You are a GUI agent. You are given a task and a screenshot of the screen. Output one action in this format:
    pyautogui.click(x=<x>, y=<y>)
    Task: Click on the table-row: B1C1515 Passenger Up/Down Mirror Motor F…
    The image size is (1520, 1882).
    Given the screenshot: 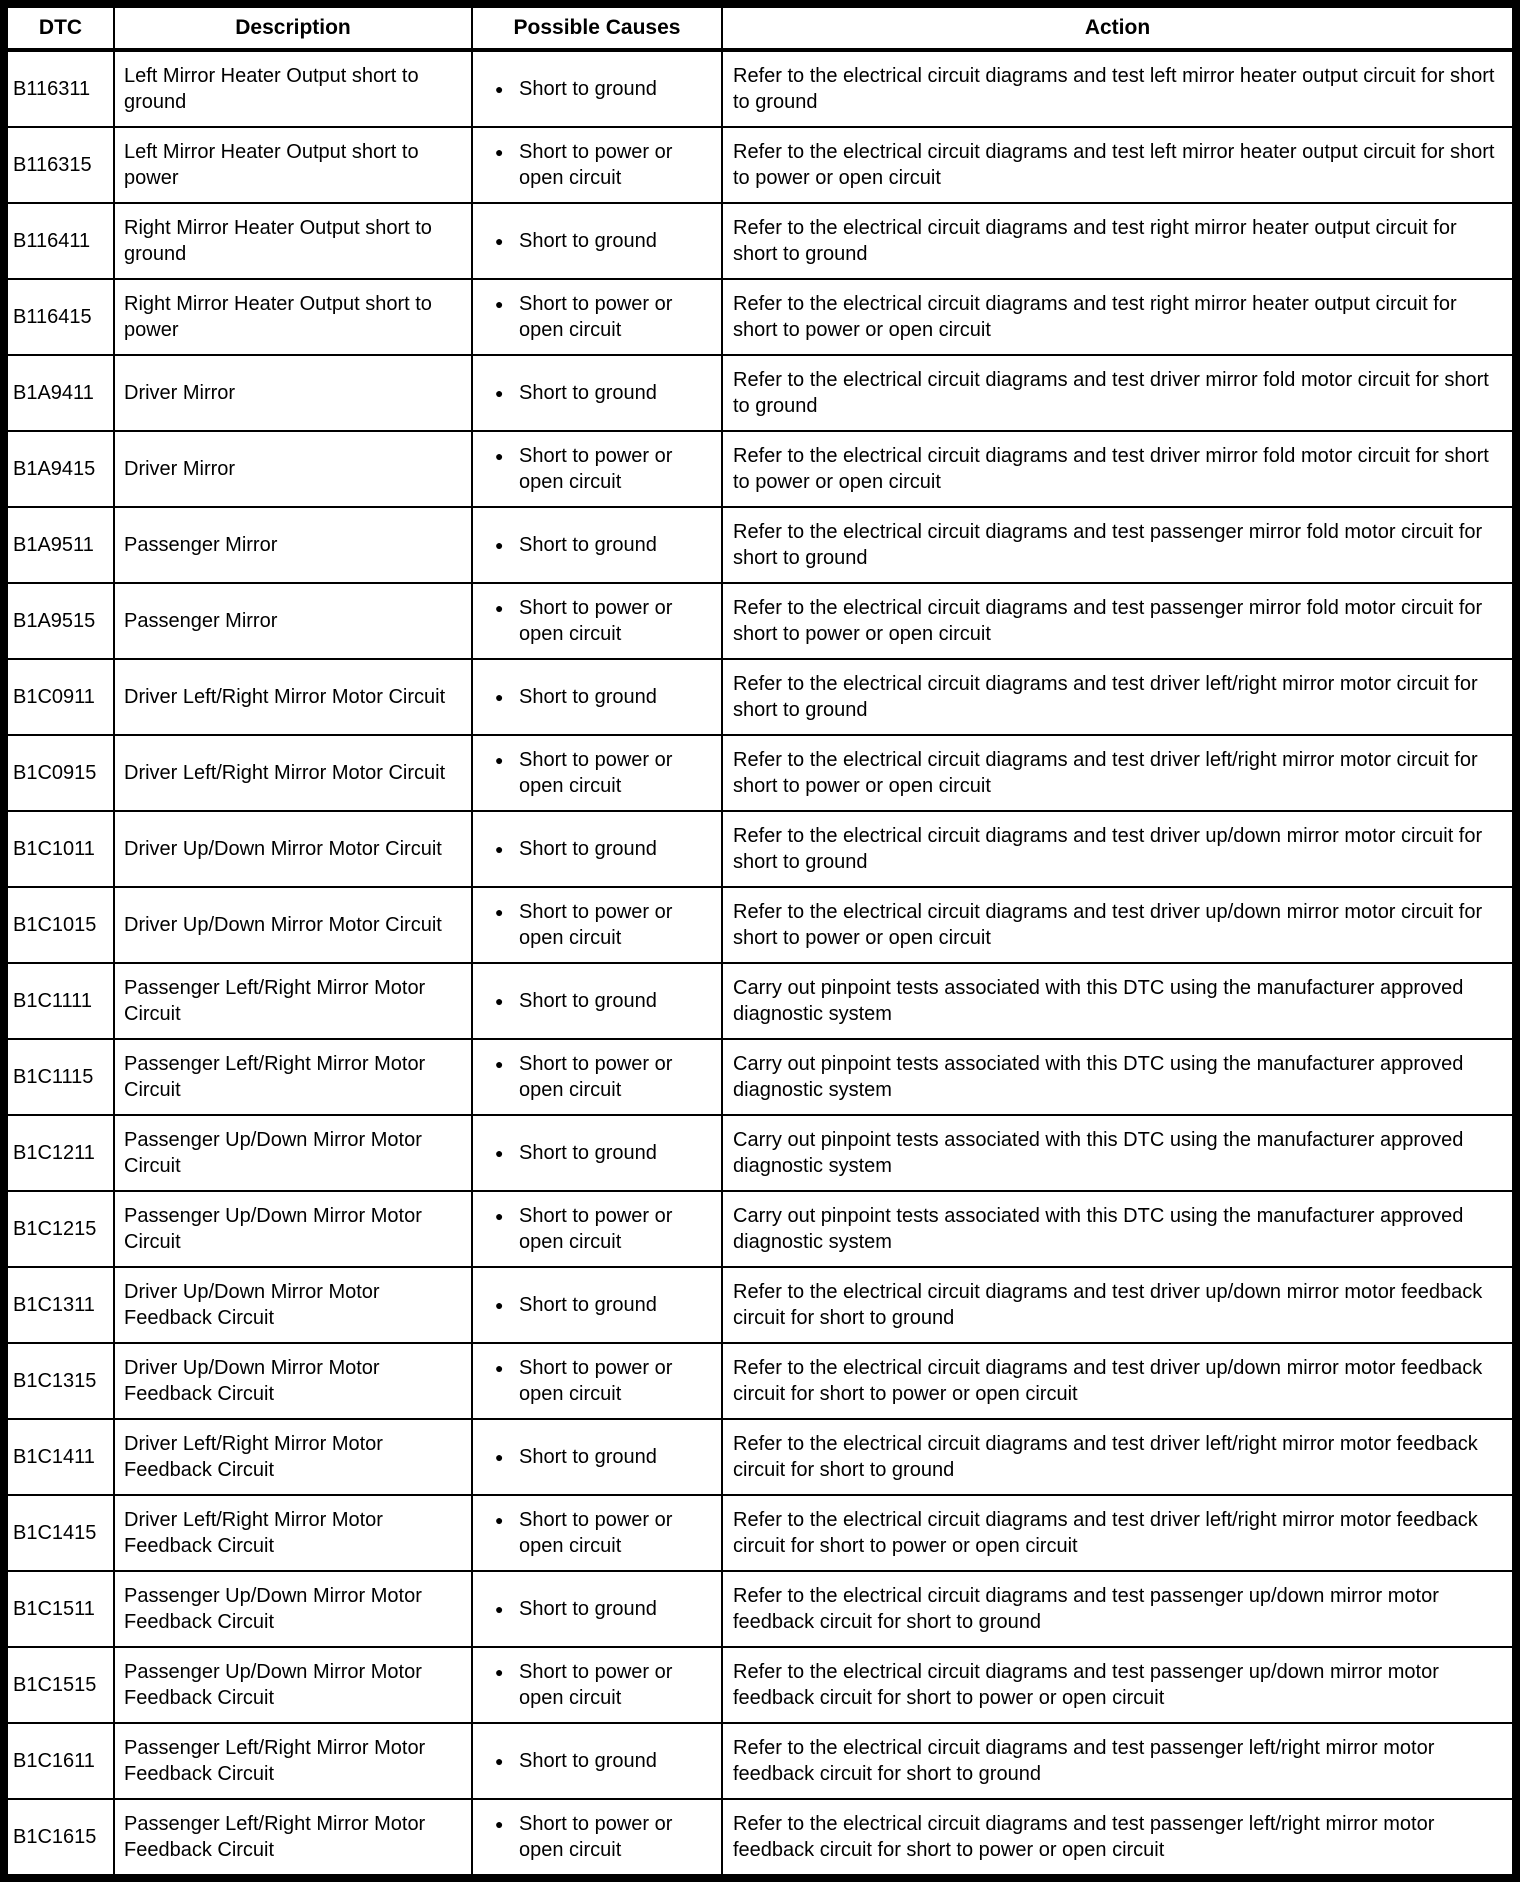 What is the action you would take?
    pyautogui.click(x=760, y=1685)
    